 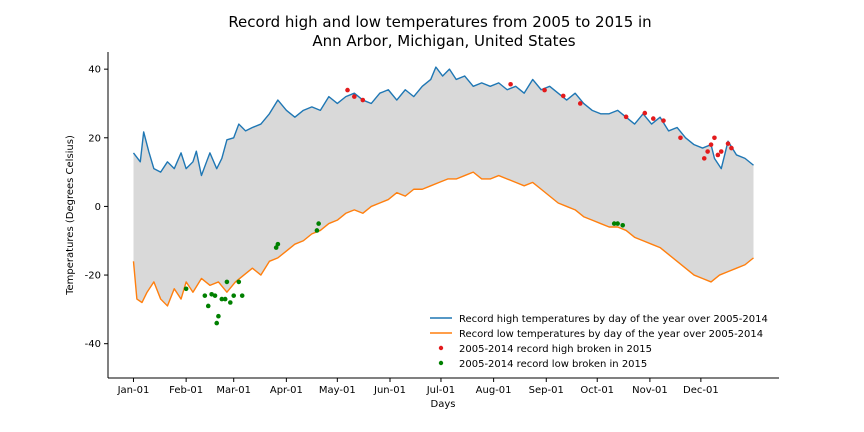 What do you see at coordinates (133, 390) in the screenshot?
I see `x-tick-label: Jan-01` at bounding box center [133, 390].